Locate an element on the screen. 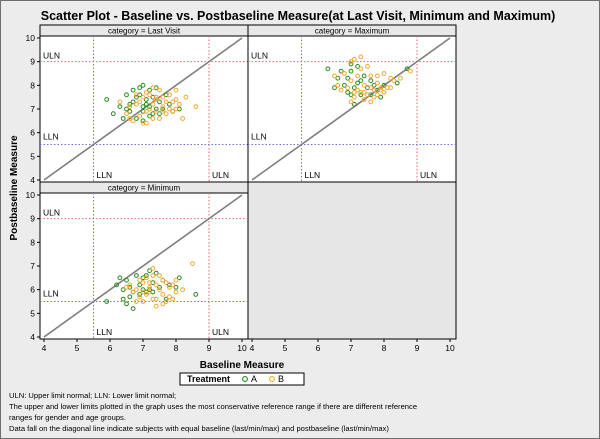 This screenshot has width=600, height=439. x-tick-label: 8 is located at coordinates (176, 348).